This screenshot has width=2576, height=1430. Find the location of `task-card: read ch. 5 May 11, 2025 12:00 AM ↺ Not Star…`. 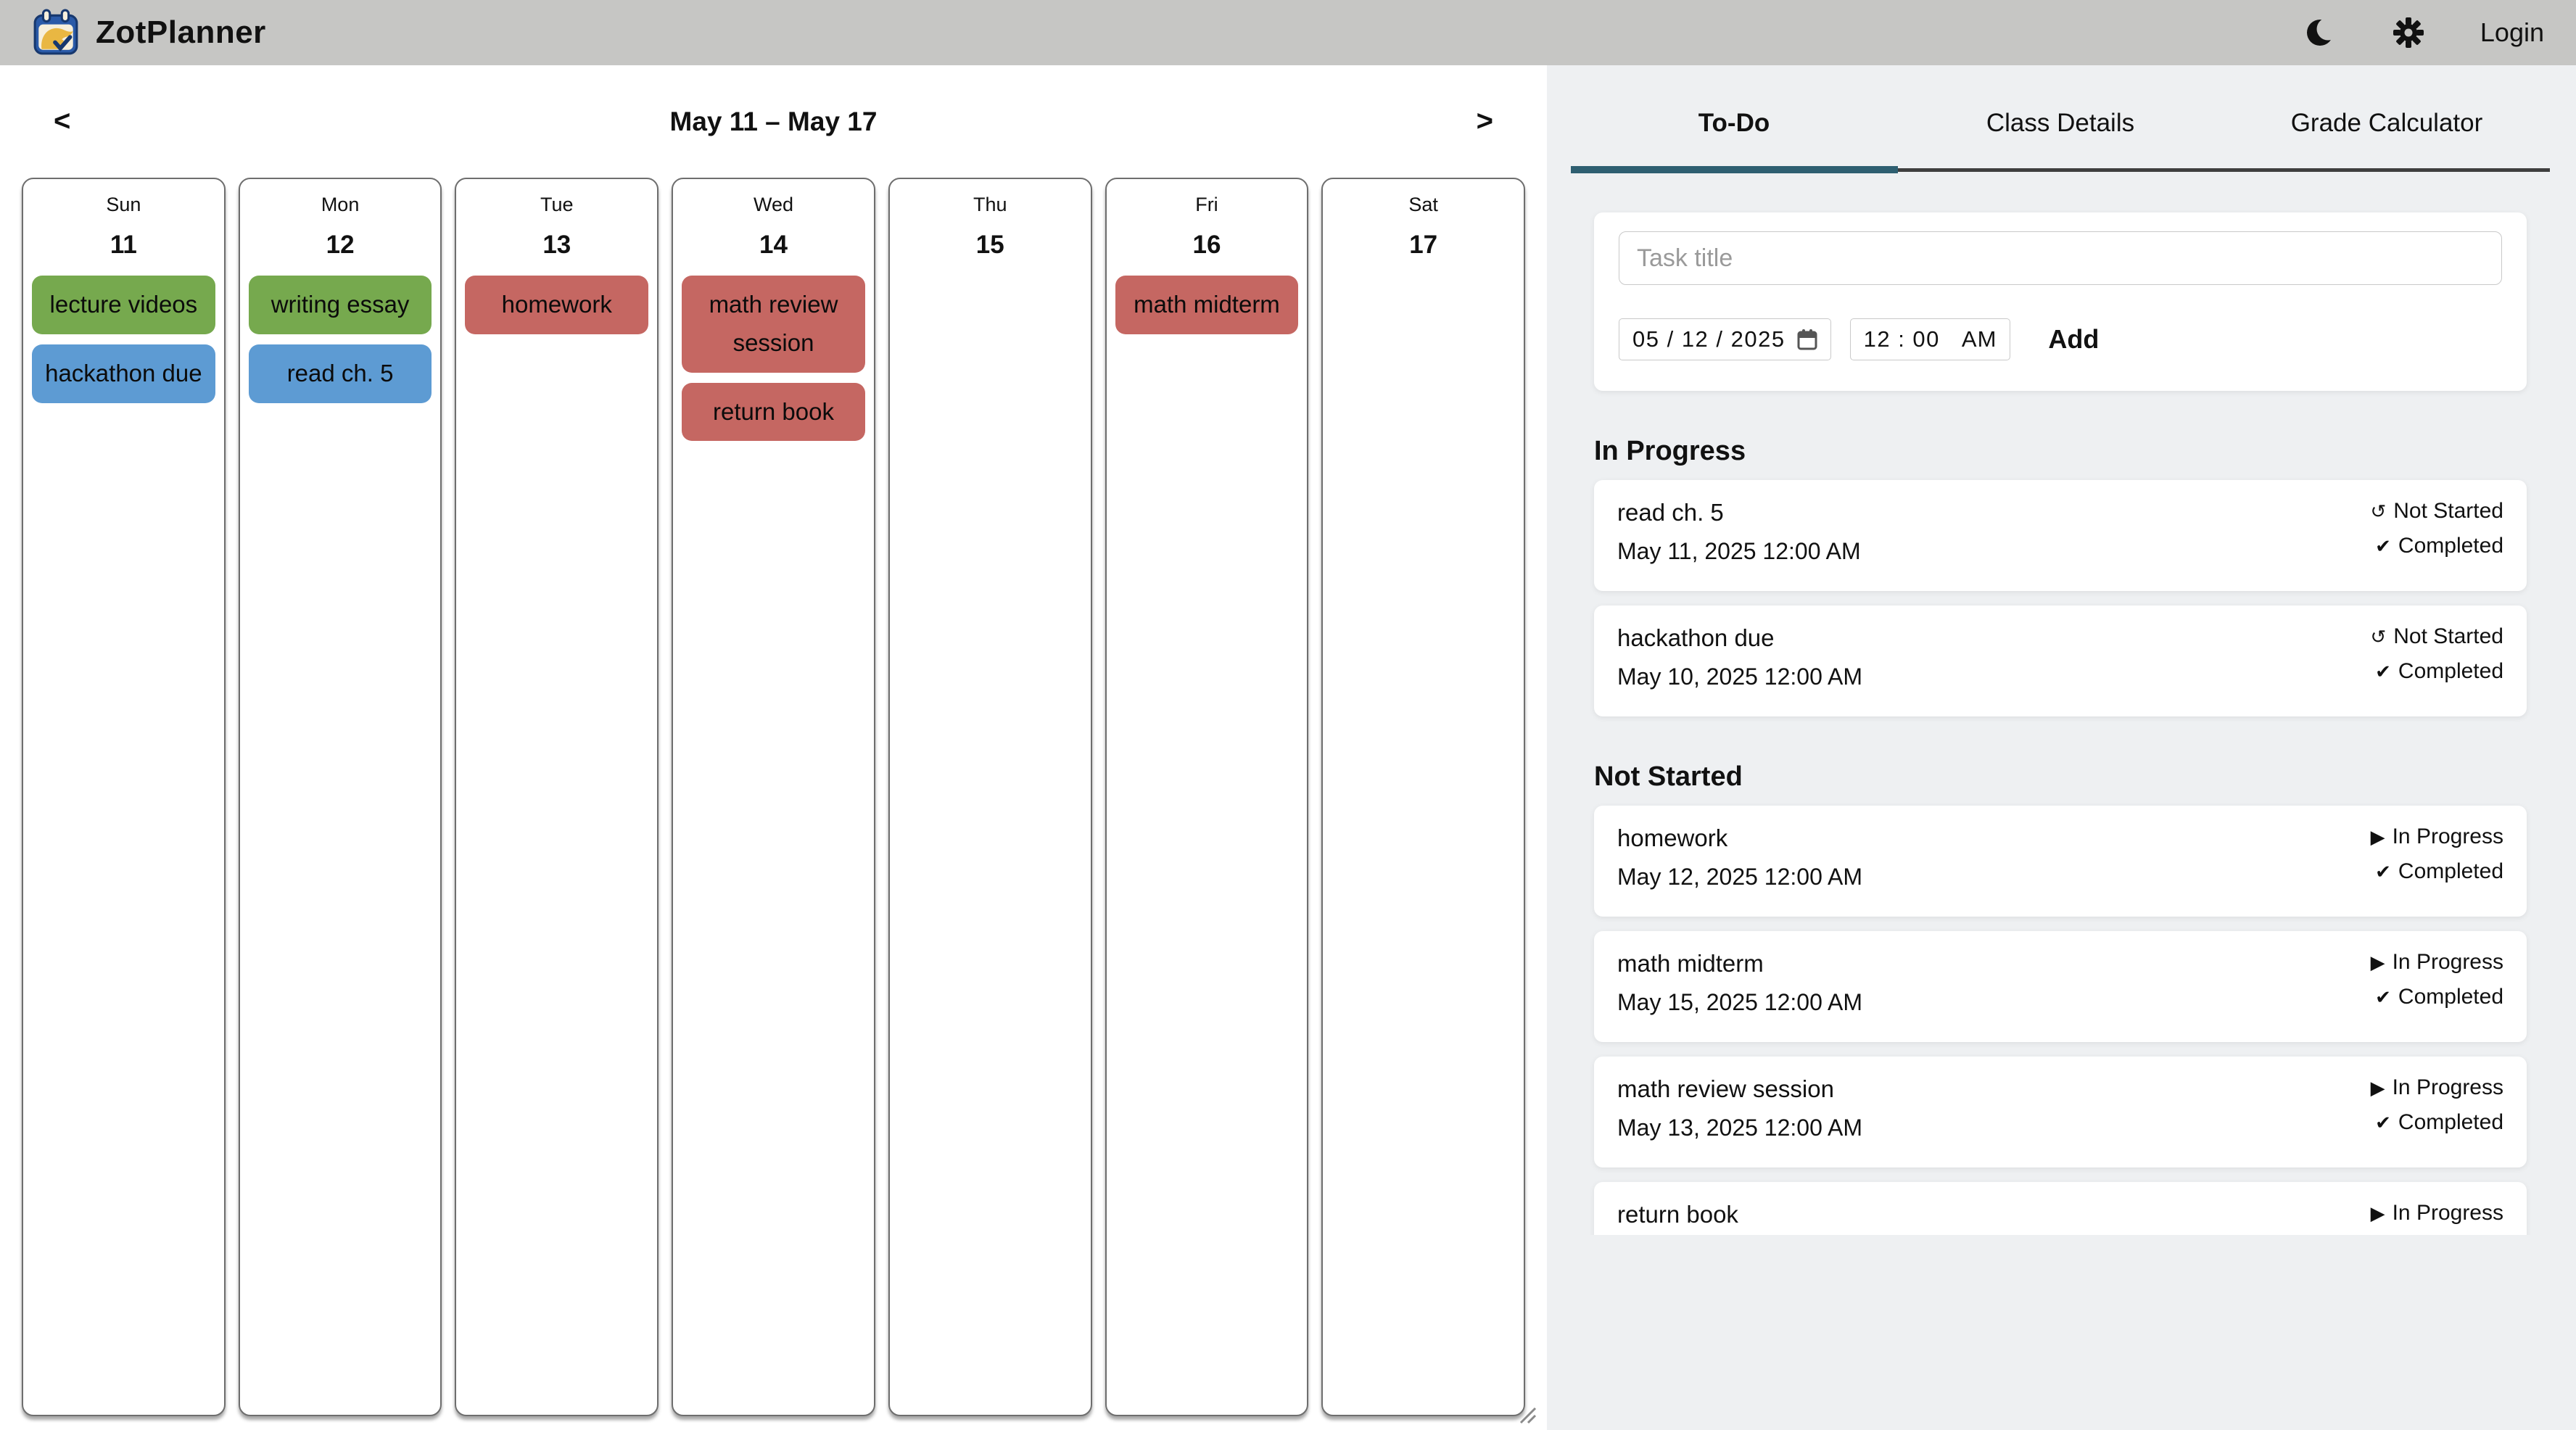

task-card: read ch. 5 May 11, 2025 12:00 AM ↺ Not Star… is located at coordinates (2060, 536).